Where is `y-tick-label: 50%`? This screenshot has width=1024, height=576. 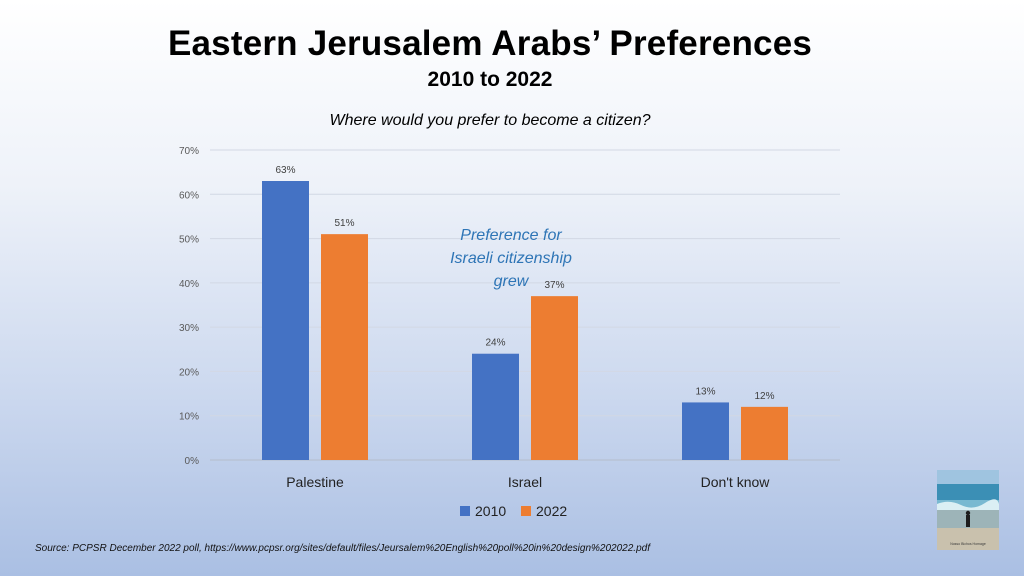
y-tick-label: 50% is located at coordinates (189, 240).